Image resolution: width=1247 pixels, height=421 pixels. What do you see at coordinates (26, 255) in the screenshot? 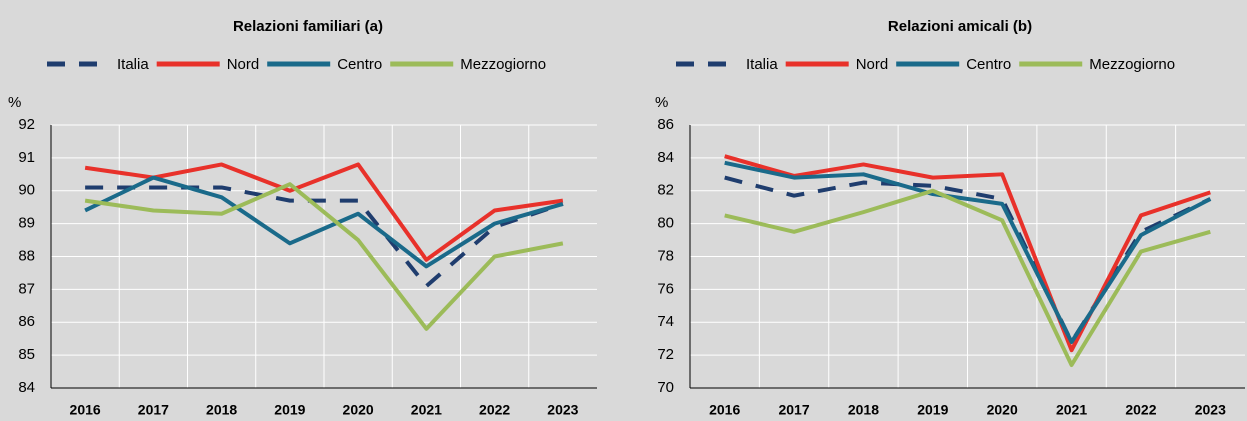
I see `y-tick-label: 88` at bounding box center [26, 255].